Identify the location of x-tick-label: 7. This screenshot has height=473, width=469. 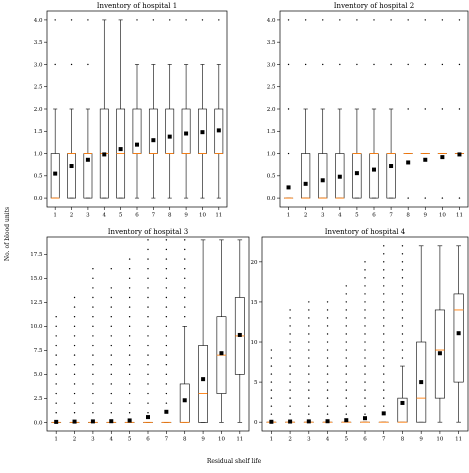
(167, 440).